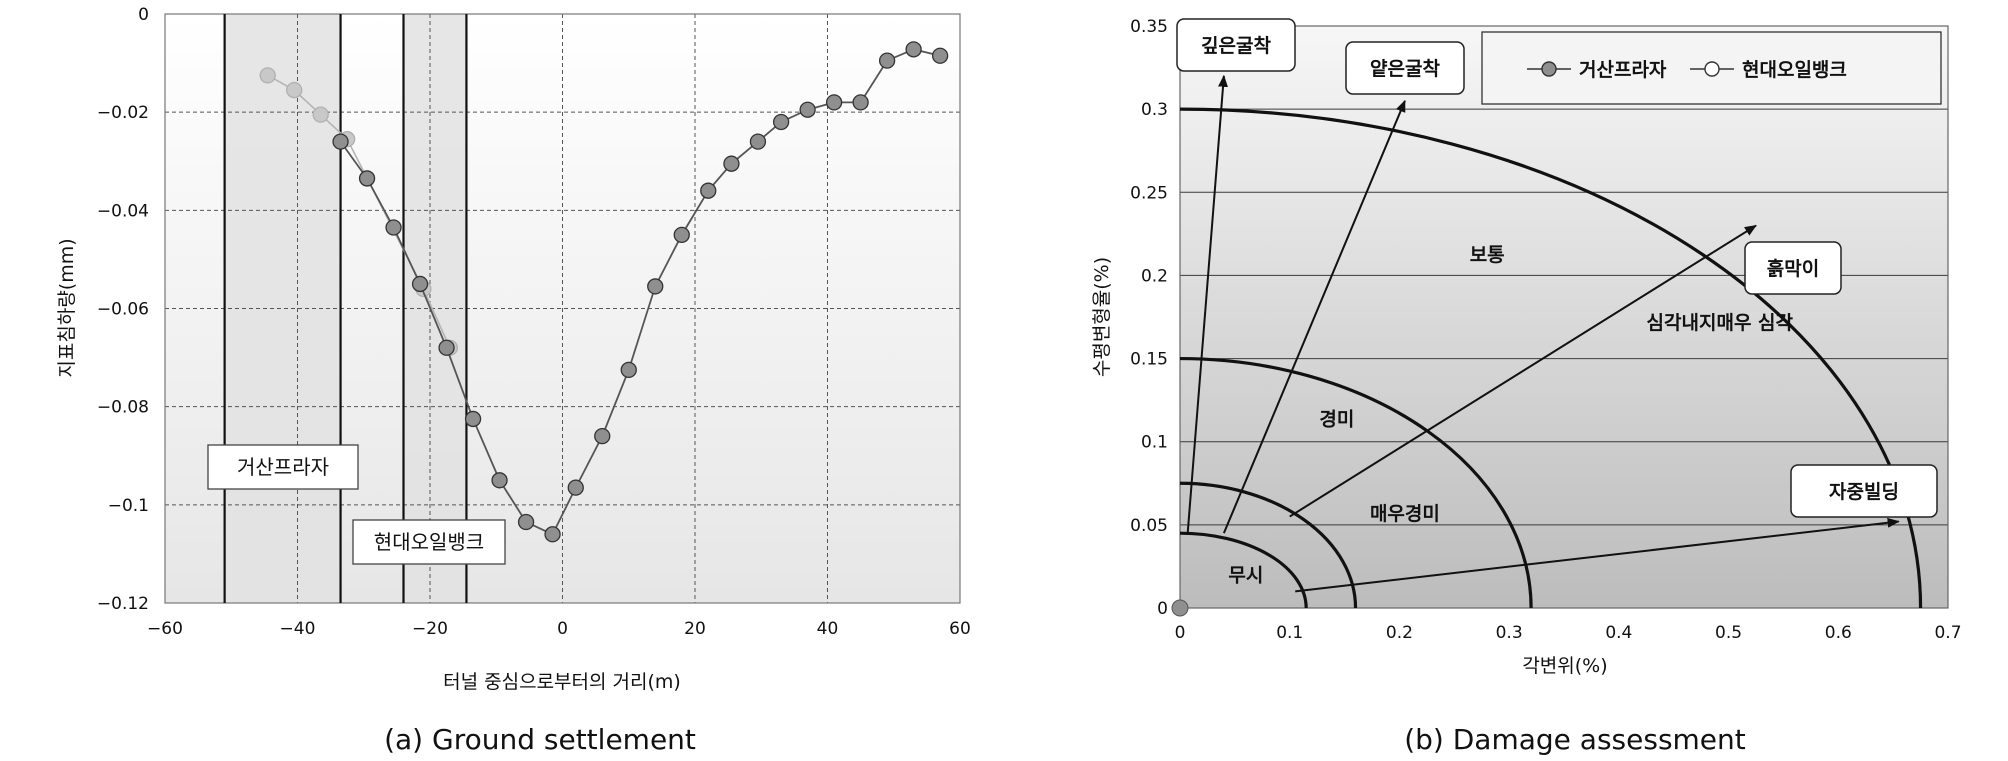  I want to click on y-tick-label: −0.08, so click(123, 408).